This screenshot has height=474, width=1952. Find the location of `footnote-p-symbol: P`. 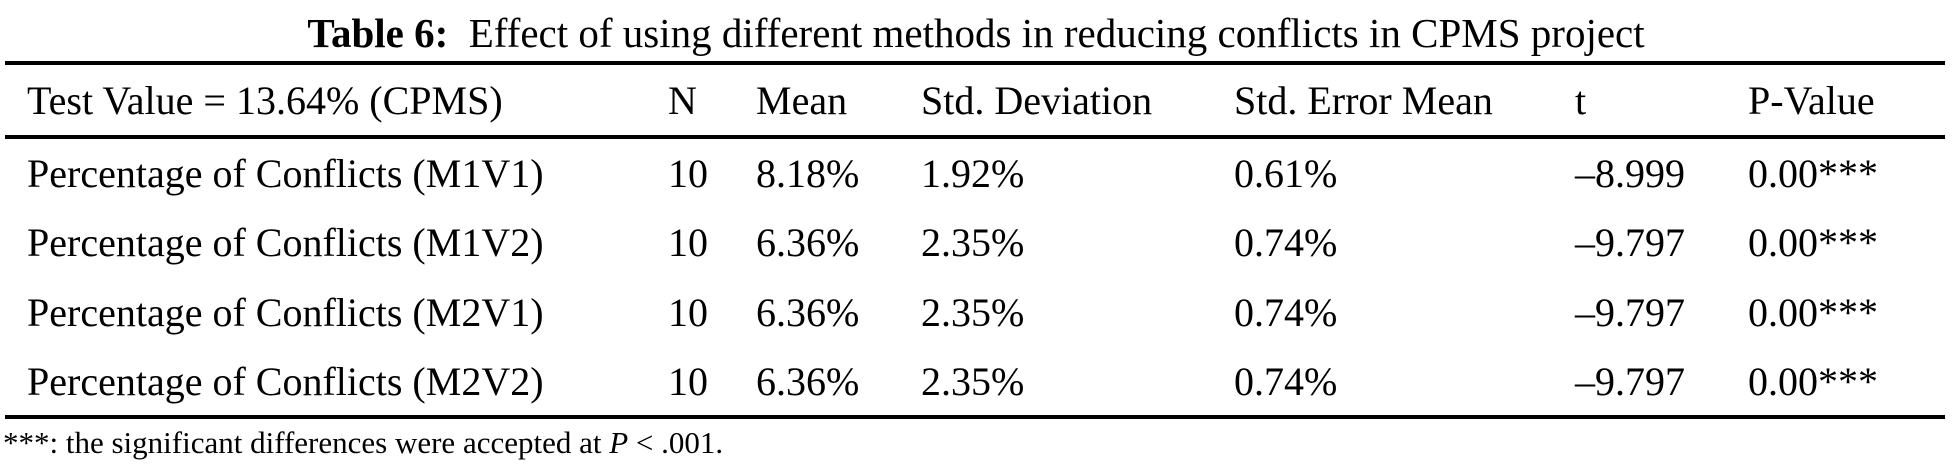

footnote-p-symbol: P is located at coordinates (619, 442).